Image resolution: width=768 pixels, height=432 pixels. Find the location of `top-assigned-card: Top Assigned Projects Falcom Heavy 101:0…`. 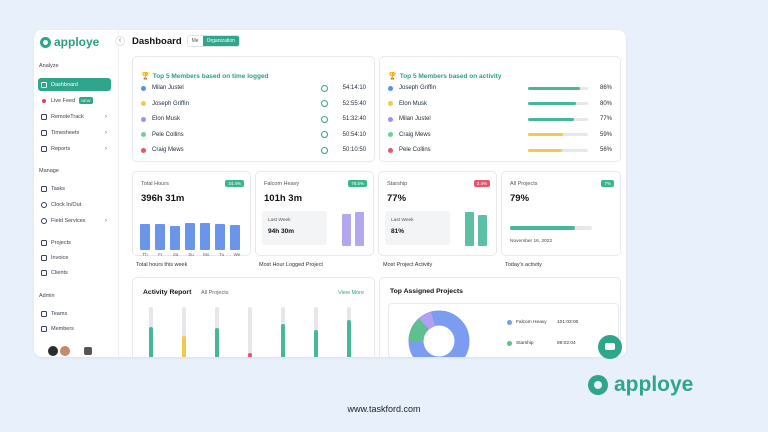

top-assigned-card: Top Assigned Projects Falcom Heavy 101:0… is located at coordinates (500, 317).